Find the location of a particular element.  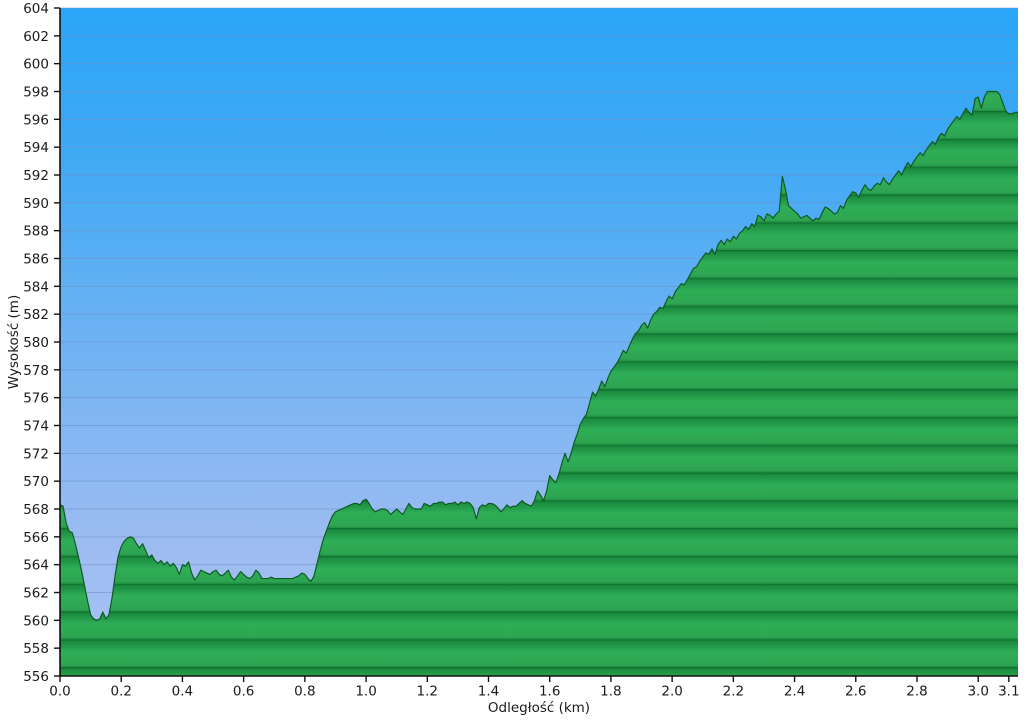

y-tick-label: 596 is located at coordinates (36, 120).